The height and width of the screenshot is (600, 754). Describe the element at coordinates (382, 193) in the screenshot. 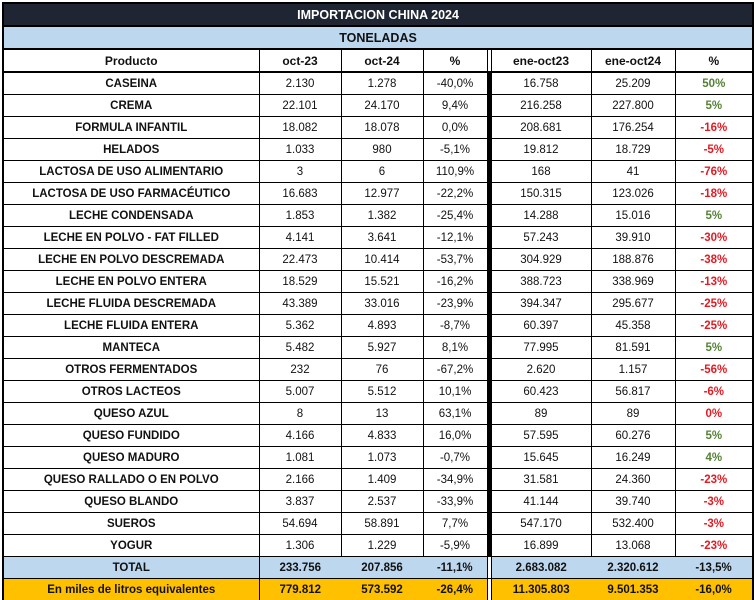

I see `oct24-value-cell: 12.977` at that location.